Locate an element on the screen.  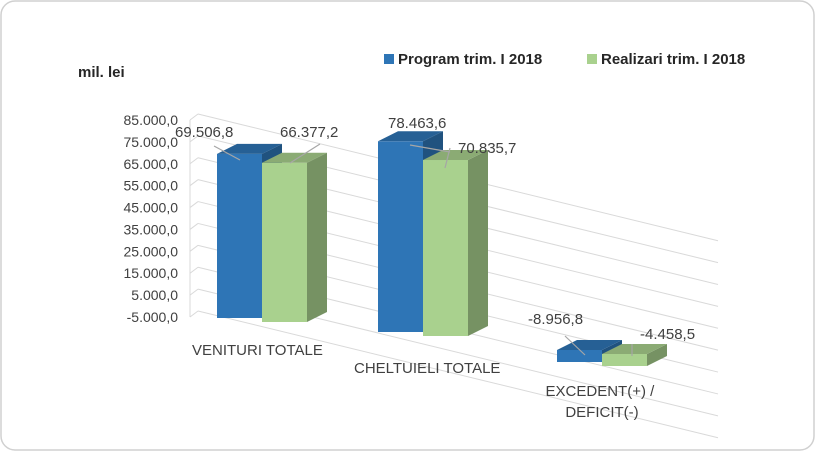
data-label-0-1: 66.377,2 is located at coordinates (309, 132).